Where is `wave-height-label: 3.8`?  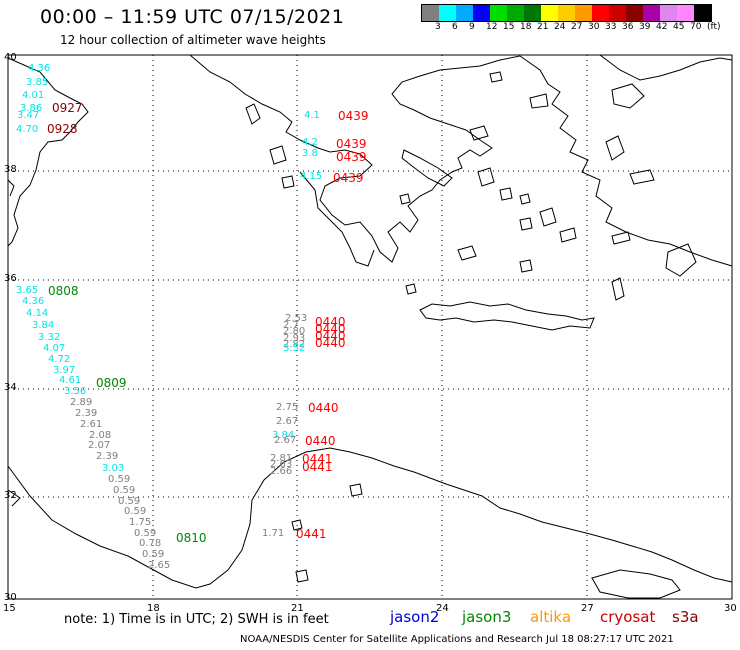
wave-height-label: 3.8 is located at coordinates (310, 153).